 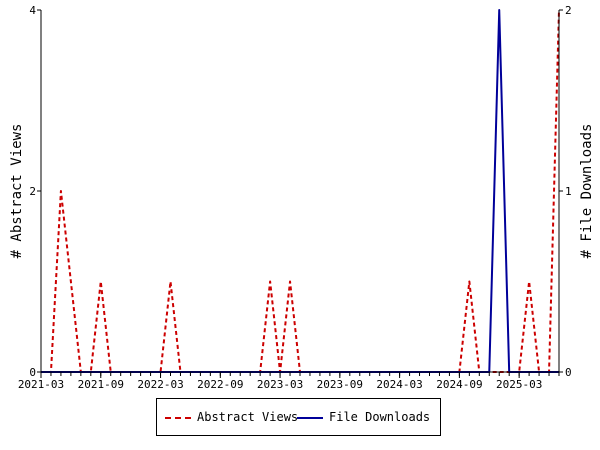 I want to click on y-left-tick-label: 4, so click(x=32, y=10).